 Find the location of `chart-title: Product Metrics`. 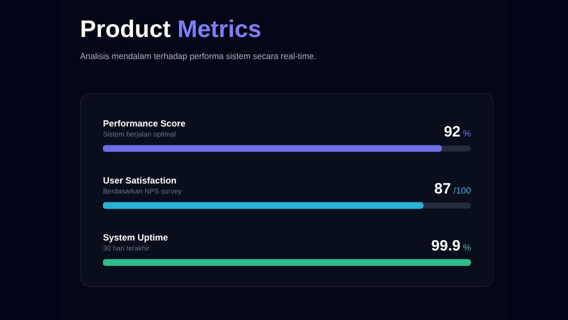

chart-title: Product Metrics is located at coordinates (171, 30).